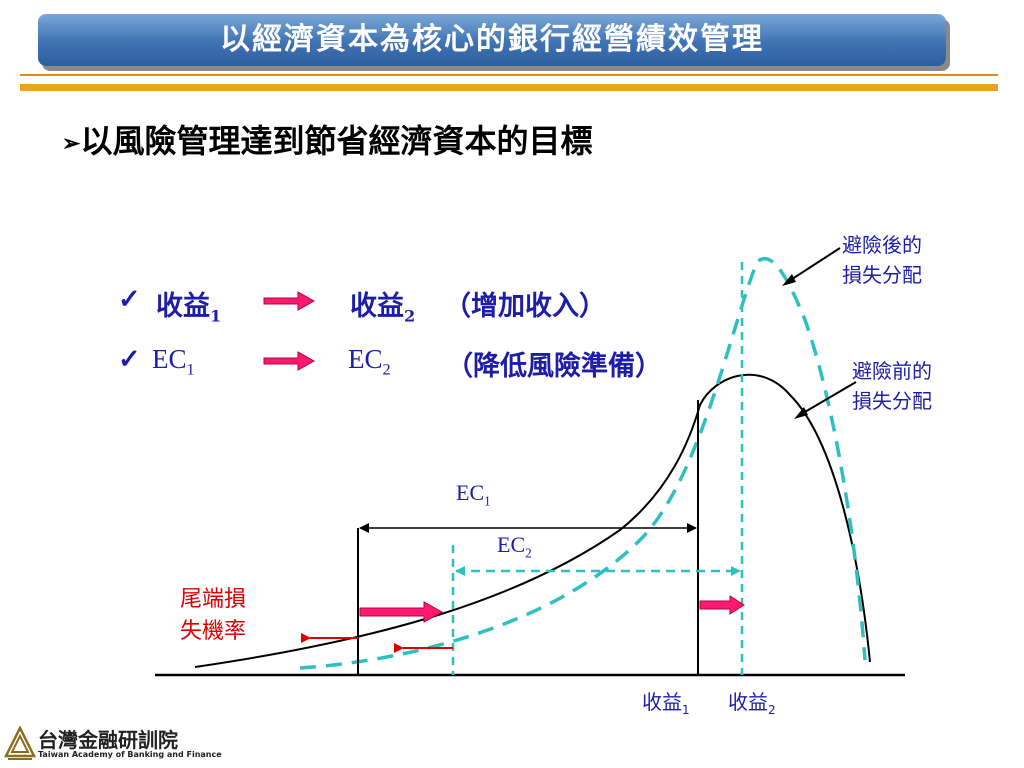 The image size is (1024, 768). I want to click on revenue-to-sub: 2, so click(410, 316).